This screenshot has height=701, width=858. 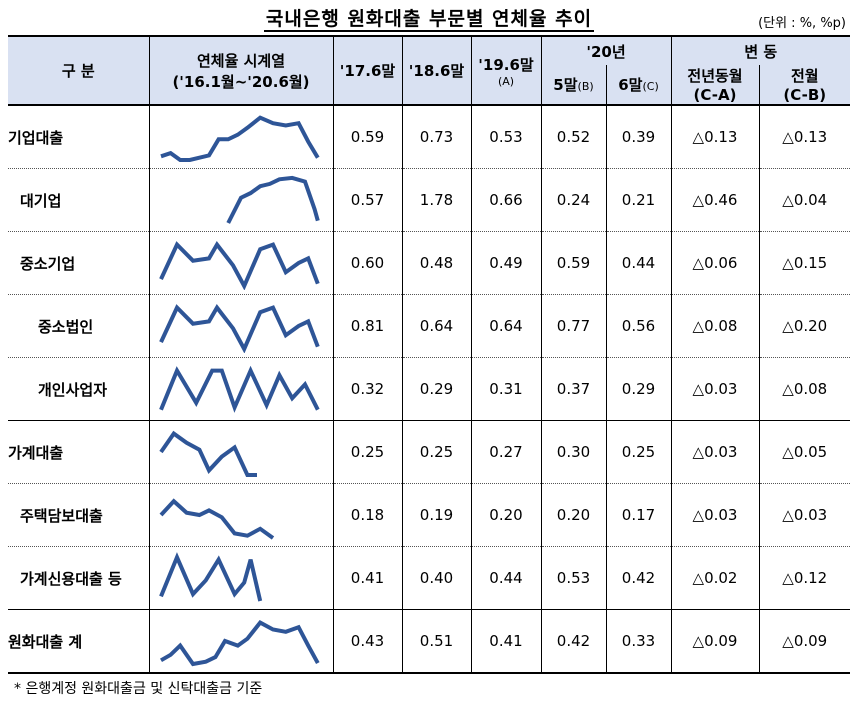 What do you see at coordinates (714, 200) in the screenshot?
I see `cell-d1: △0.46` at bounding box center [714, 200].